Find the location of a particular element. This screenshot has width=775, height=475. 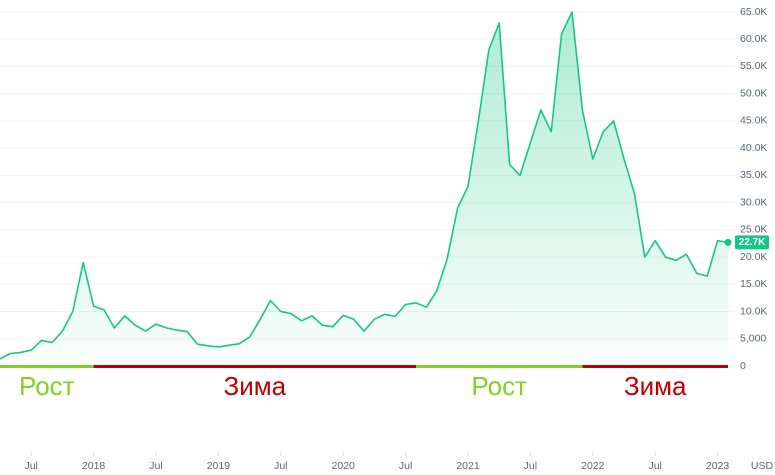

current-label-bg is located at coordinates (752, 242).